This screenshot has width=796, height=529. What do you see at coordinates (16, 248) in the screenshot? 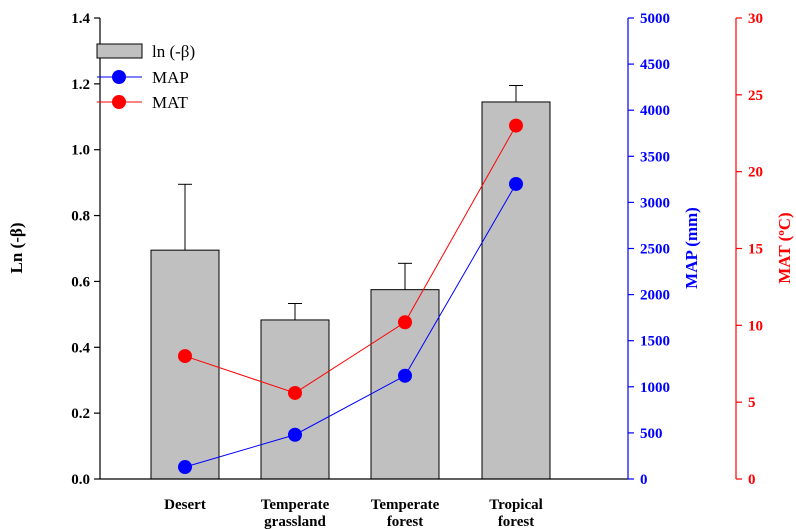
I see `left-axis-title: Ln (-β)` at bounding box center [16, 248].